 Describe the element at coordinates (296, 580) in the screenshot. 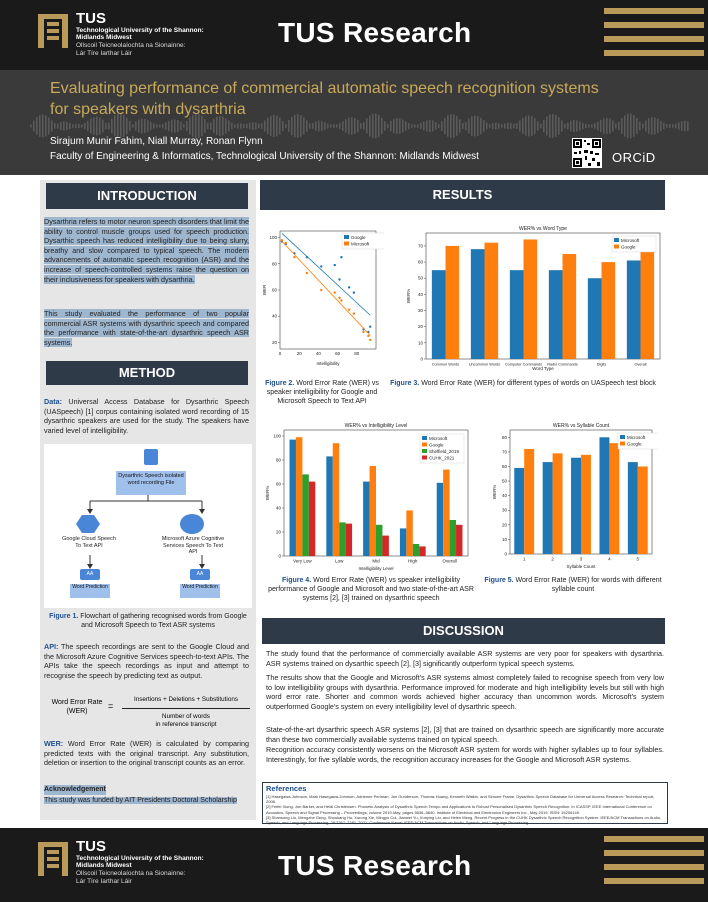

I see `fig4-label: Figure 4.` at that location.